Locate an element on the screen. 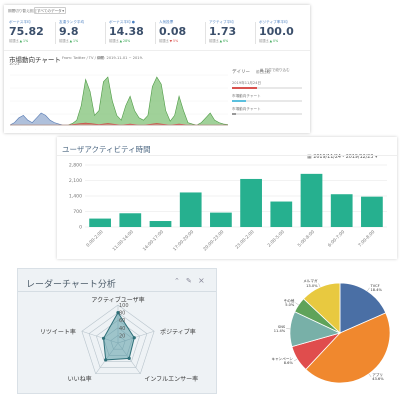  divider is located at coordinates (227, 155).